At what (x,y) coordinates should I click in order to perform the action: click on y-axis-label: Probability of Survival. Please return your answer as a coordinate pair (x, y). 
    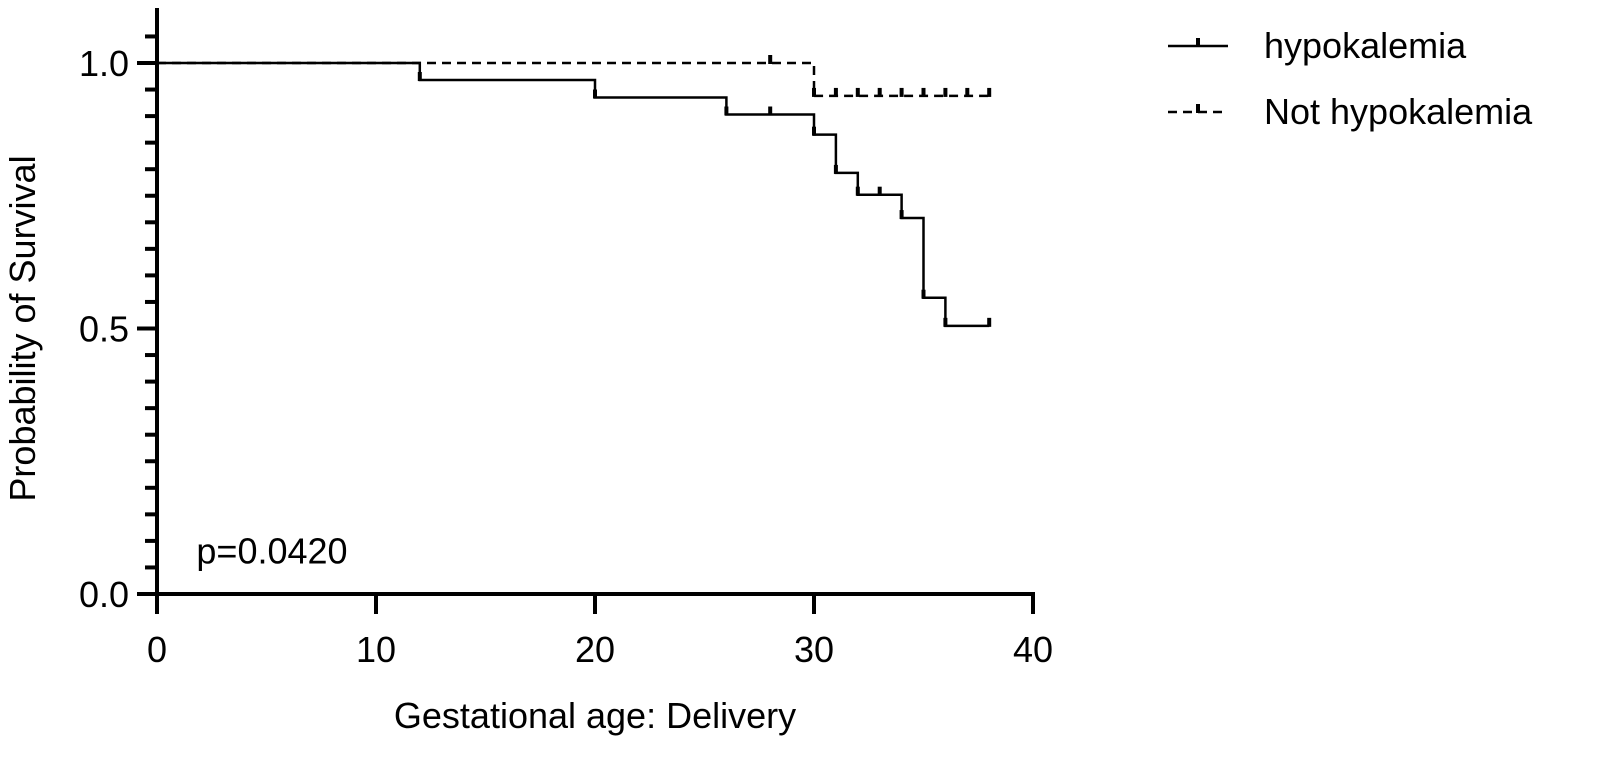
    Looking at the image, I should click on (22, 328).